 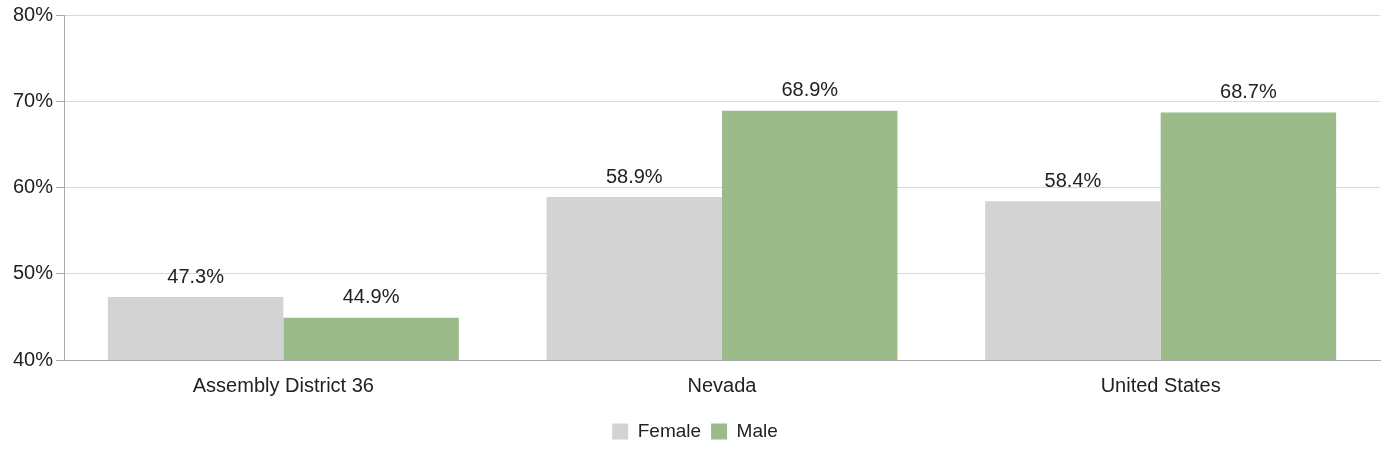 I want to click on data-label: 44.9%, so click(x=371, y=296).